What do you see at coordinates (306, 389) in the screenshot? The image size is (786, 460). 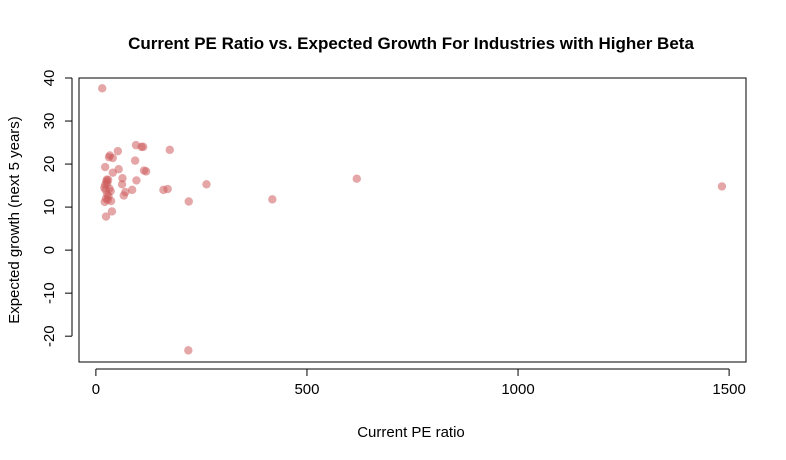 I see `x-tick-label: 500` at bounding box center [306, 389].